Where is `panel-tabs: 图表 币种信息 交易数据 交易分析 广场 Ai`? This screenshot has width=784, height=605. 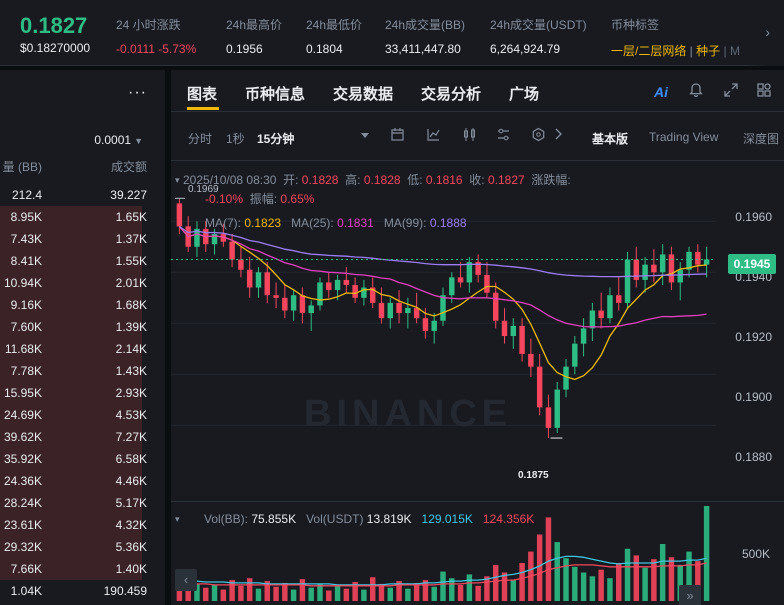 panel-tabs: 图表 币种信息 交易数据 交易分析 广场 Ai is located at coordinates (477, 91).